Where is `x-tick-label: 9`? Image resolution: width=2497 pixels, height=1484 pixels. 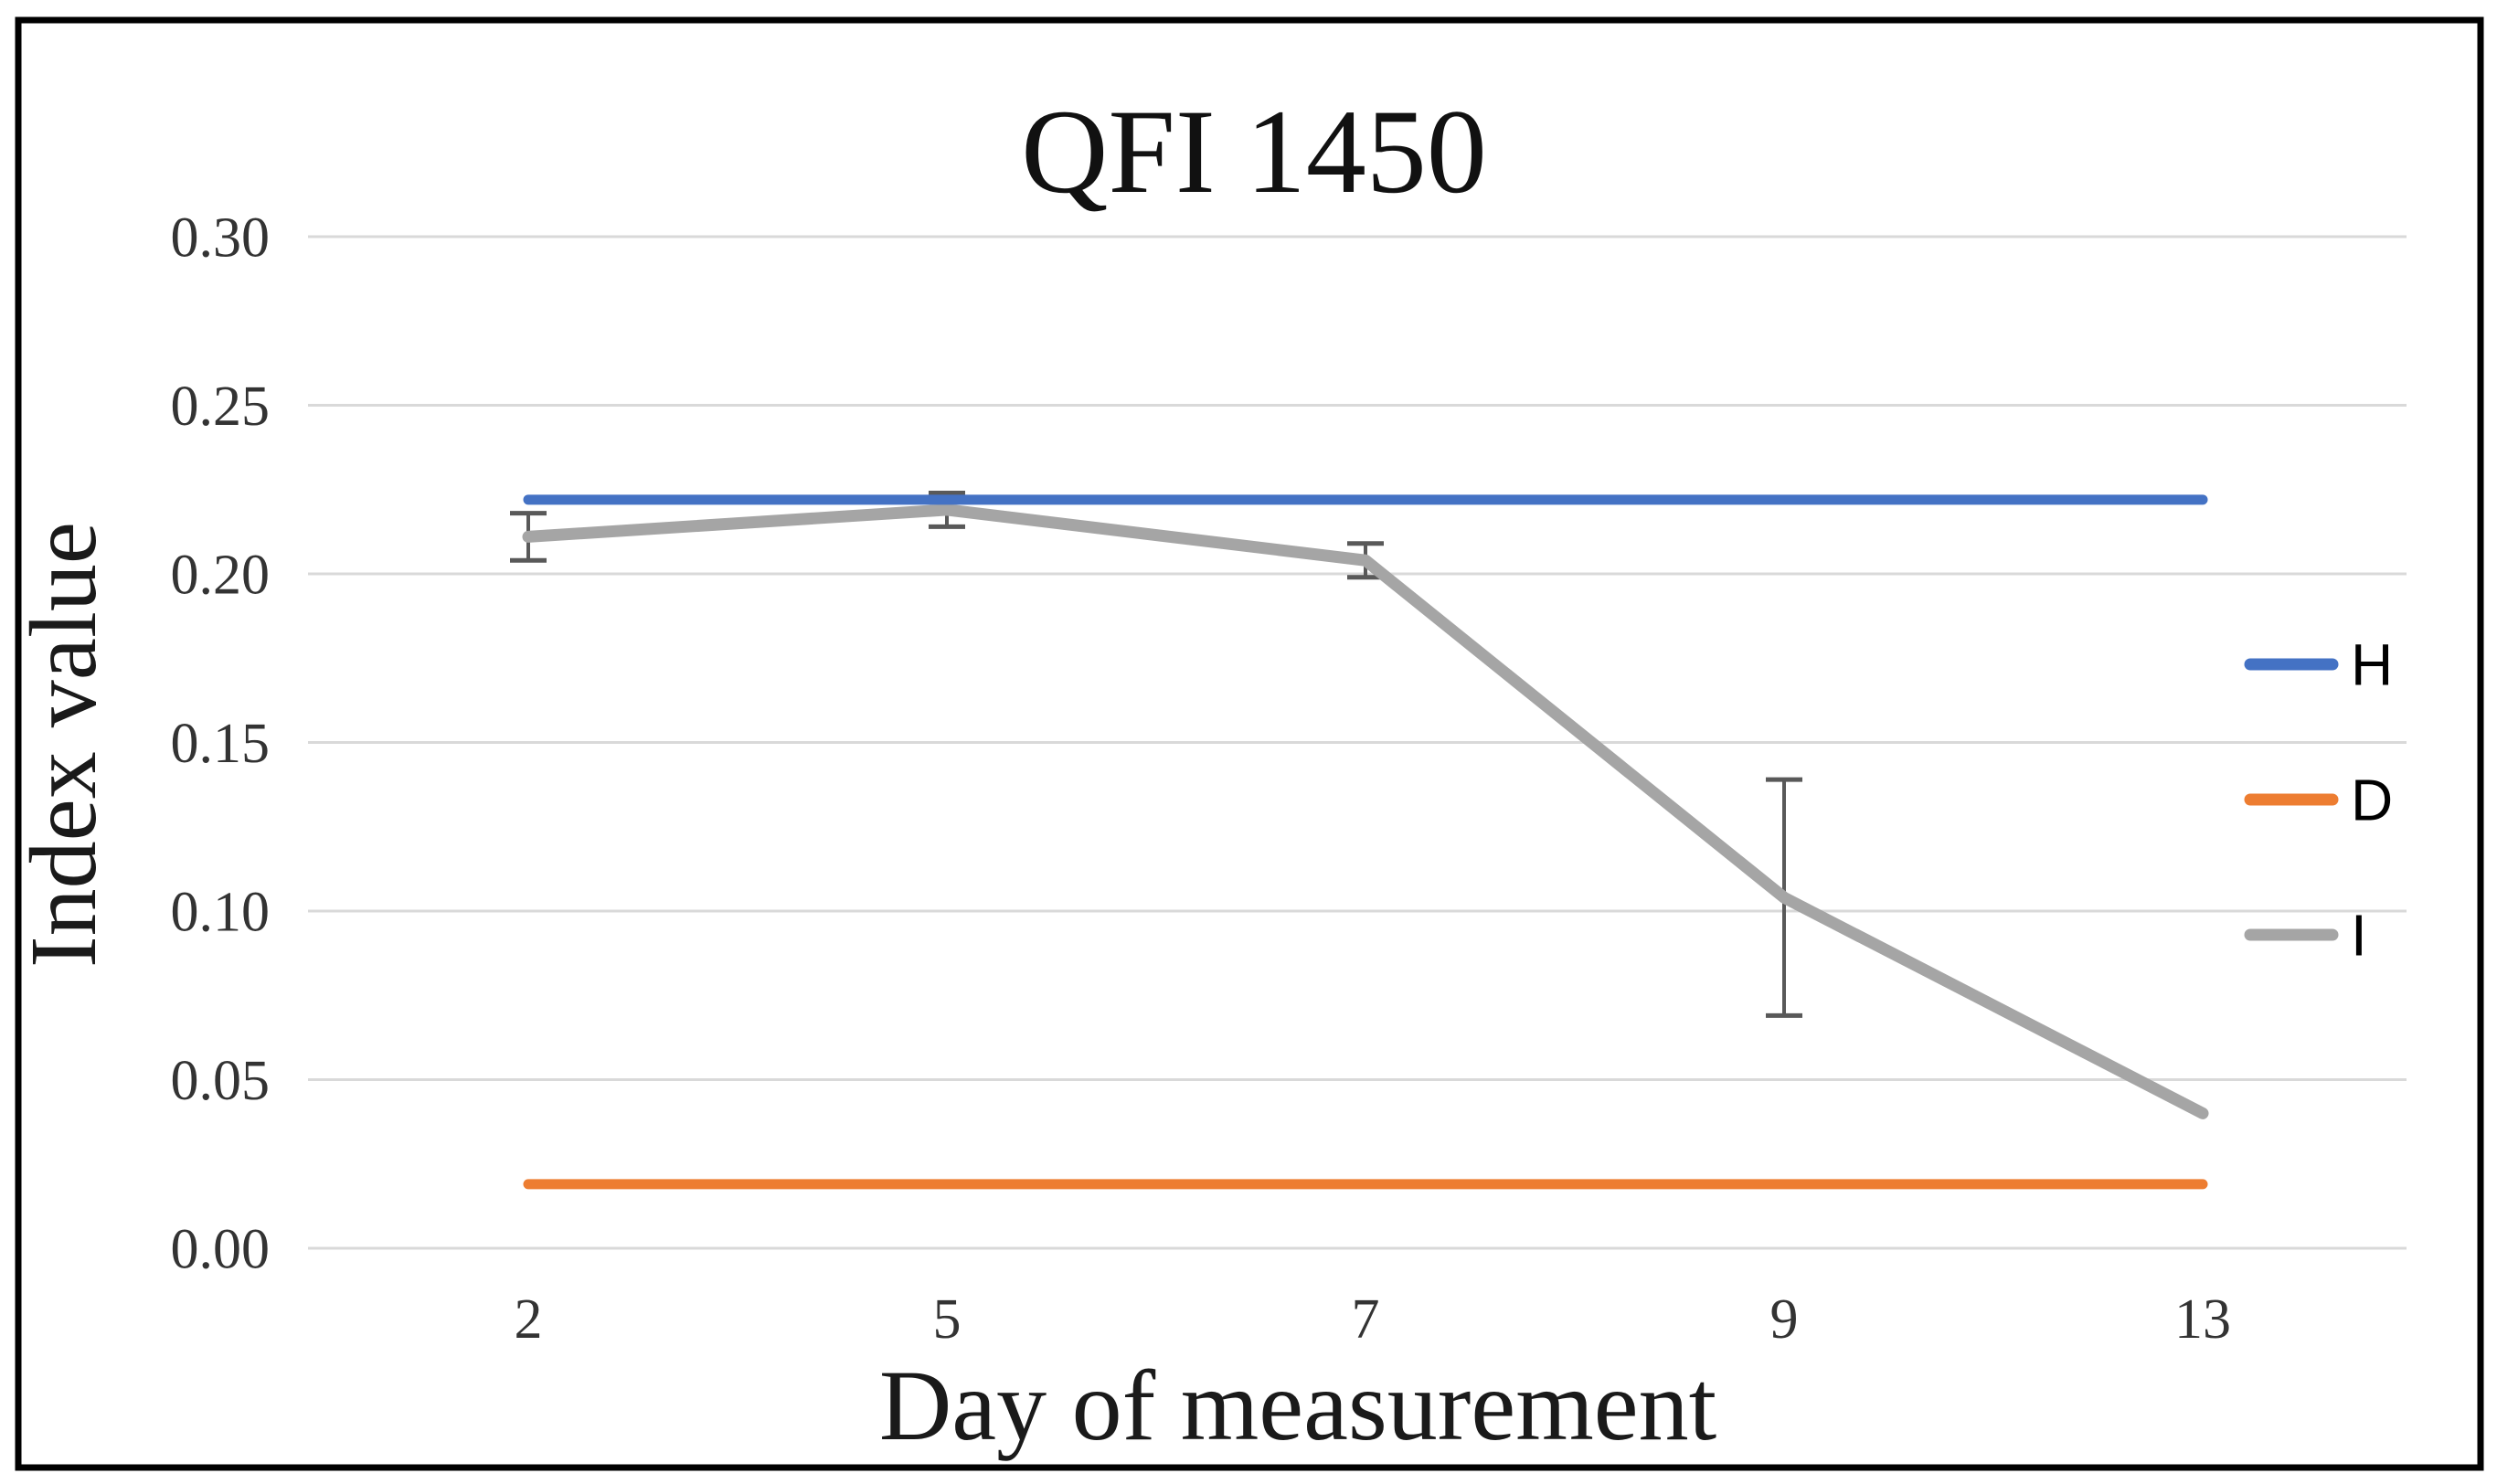
x-tick-label: 9 is located at coordinates (1784, 1319).